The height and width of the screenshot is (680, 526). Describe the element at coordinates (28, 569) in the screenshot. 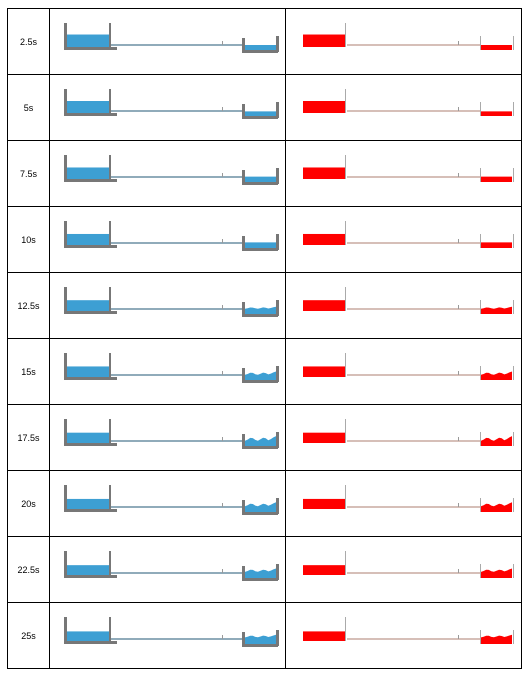

I see `time-label: 22.5s` at that location.